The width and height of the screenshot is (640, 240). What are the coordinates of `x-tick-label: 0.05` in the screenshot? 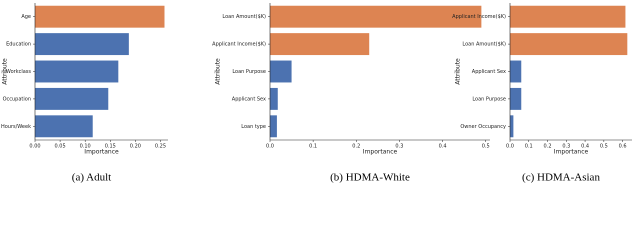 It's located at (60, 147).